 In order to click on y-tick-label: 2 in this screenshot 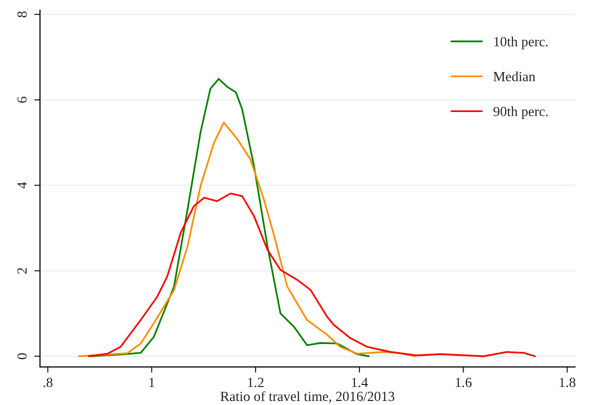, I will do `click(22, 271)`.